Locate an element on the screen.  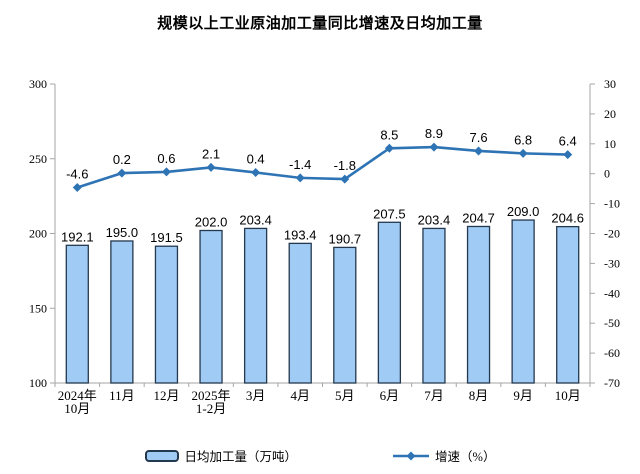
x-axis-label: 2024年 10月 is located at coordinates (77, 402).